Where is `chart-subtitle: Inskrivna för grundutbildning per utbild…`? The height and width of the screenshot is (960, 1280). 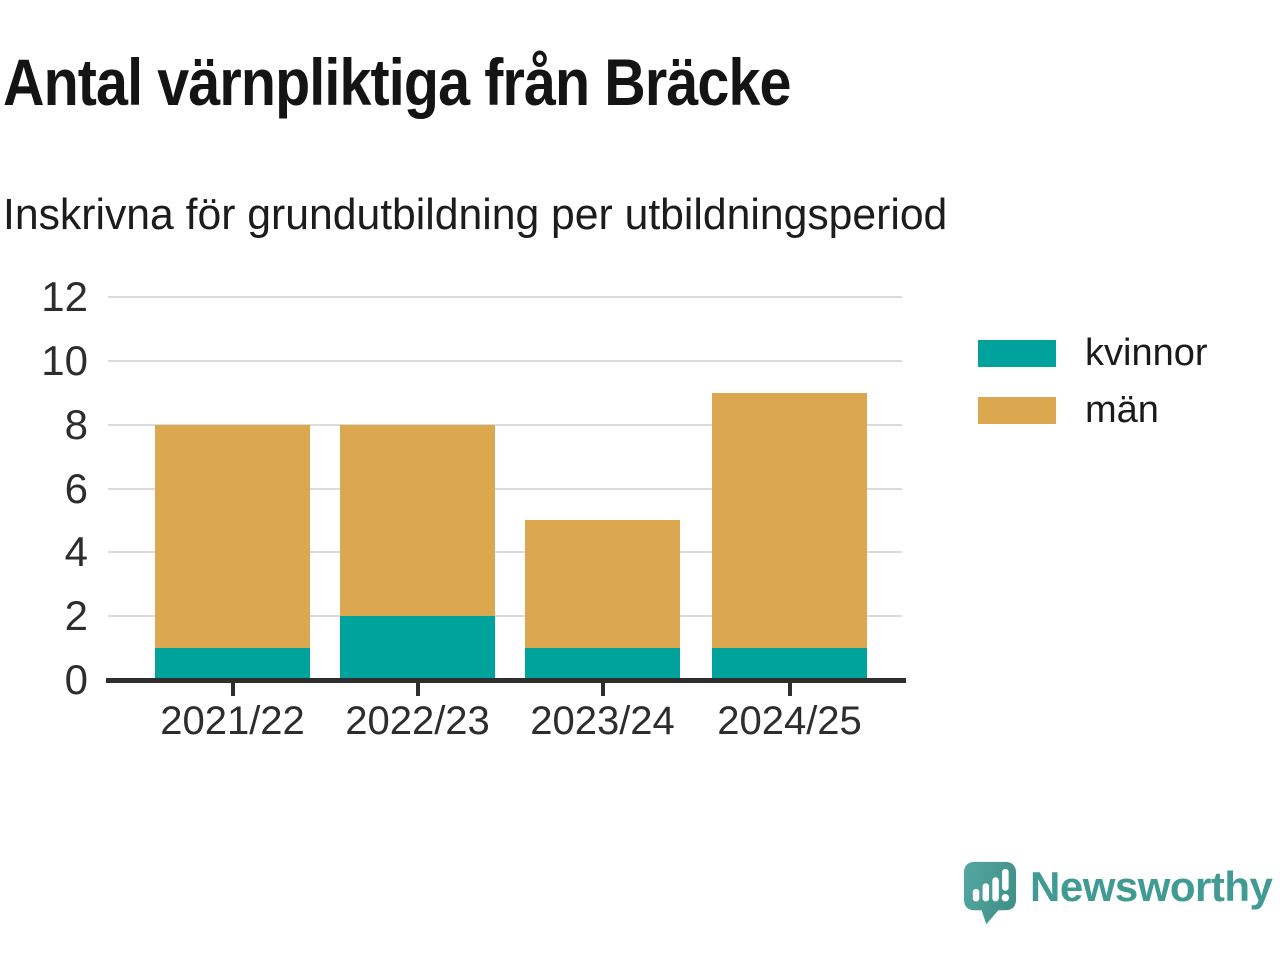 chart-subtitle: Inskrivna för grundutbildning per utbild… is located at coordinates (475, 214).